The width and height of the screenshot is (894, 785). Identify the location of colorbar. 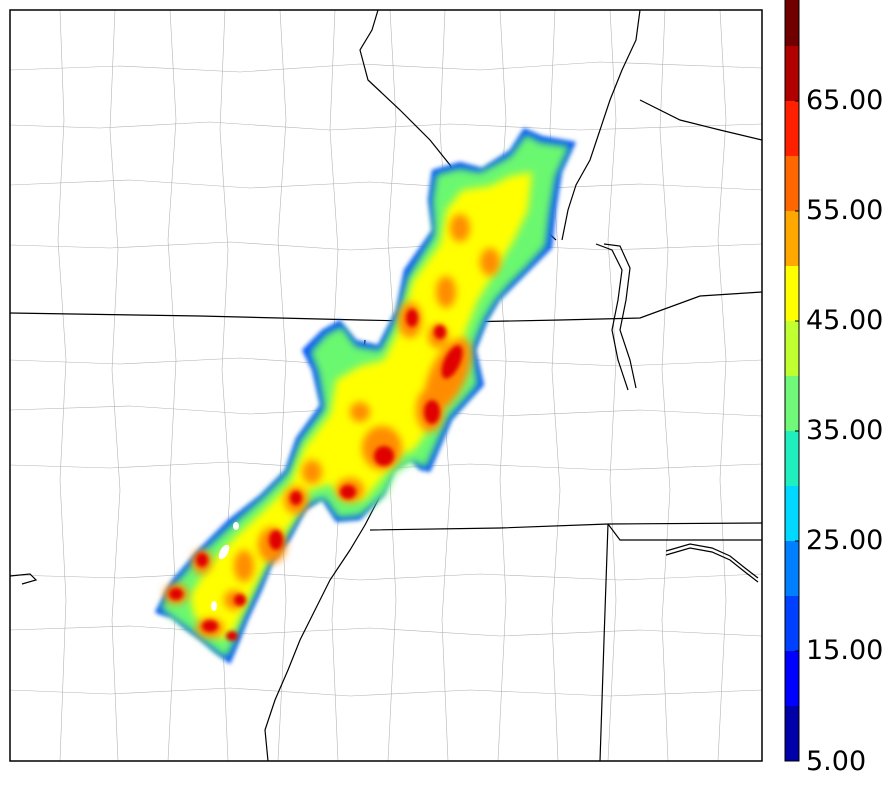
(792, 381).